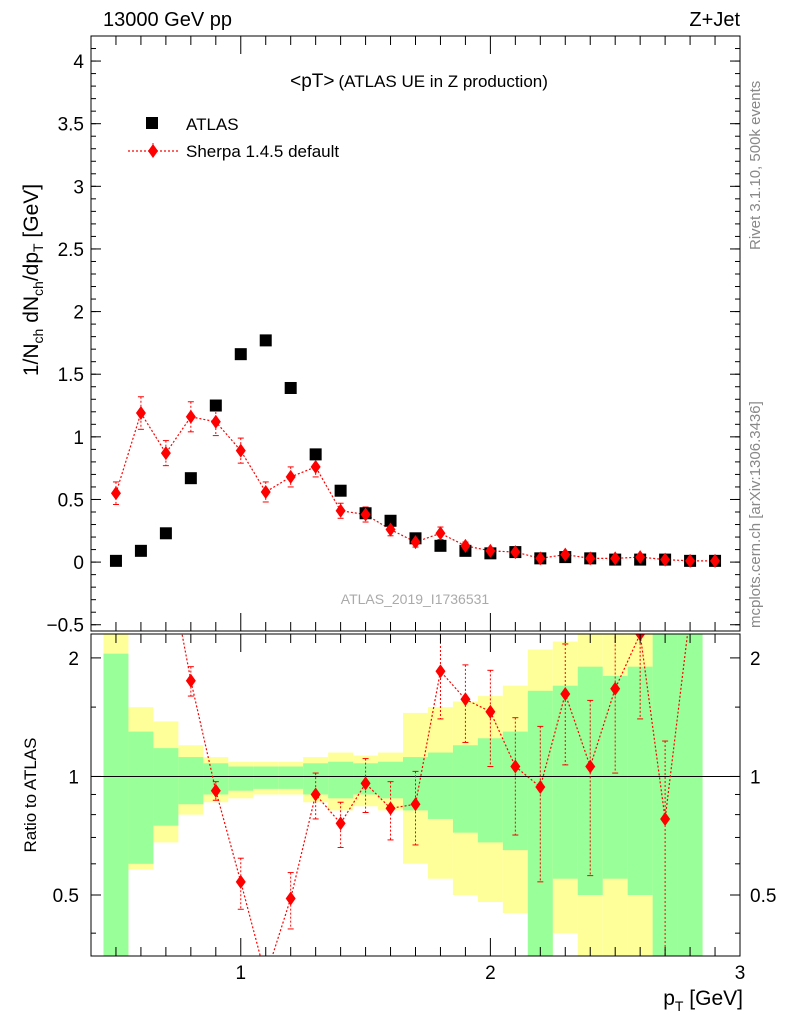  What do you see at coordinates (212, 124) in the screenshot?
I see `legend-atlas-label: ATLAS` at bounding box center [212, 124].